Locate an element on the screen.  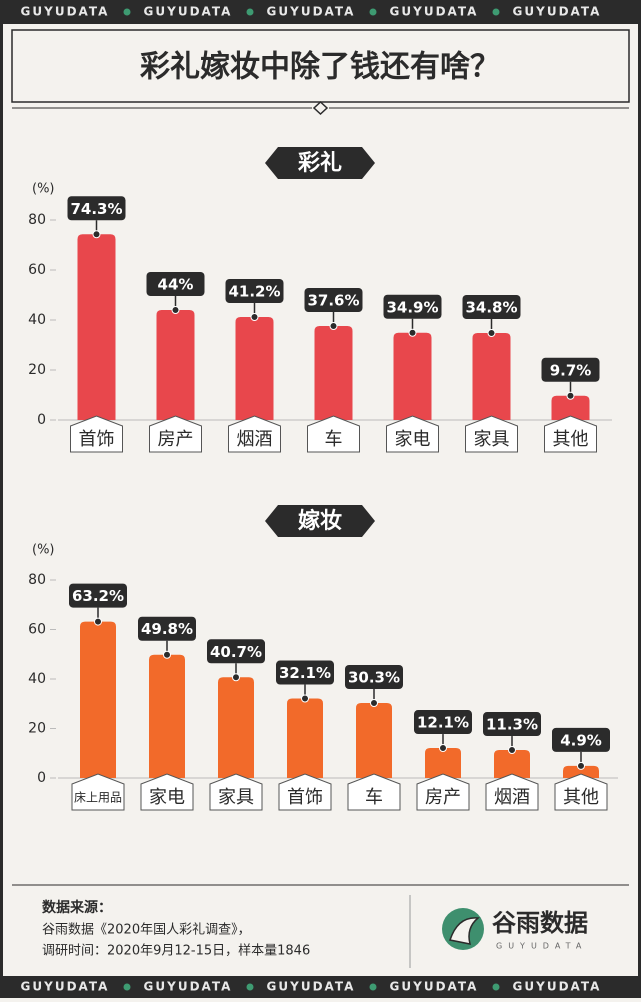
value-label: 37.6% is located at coordinates (333, 301).